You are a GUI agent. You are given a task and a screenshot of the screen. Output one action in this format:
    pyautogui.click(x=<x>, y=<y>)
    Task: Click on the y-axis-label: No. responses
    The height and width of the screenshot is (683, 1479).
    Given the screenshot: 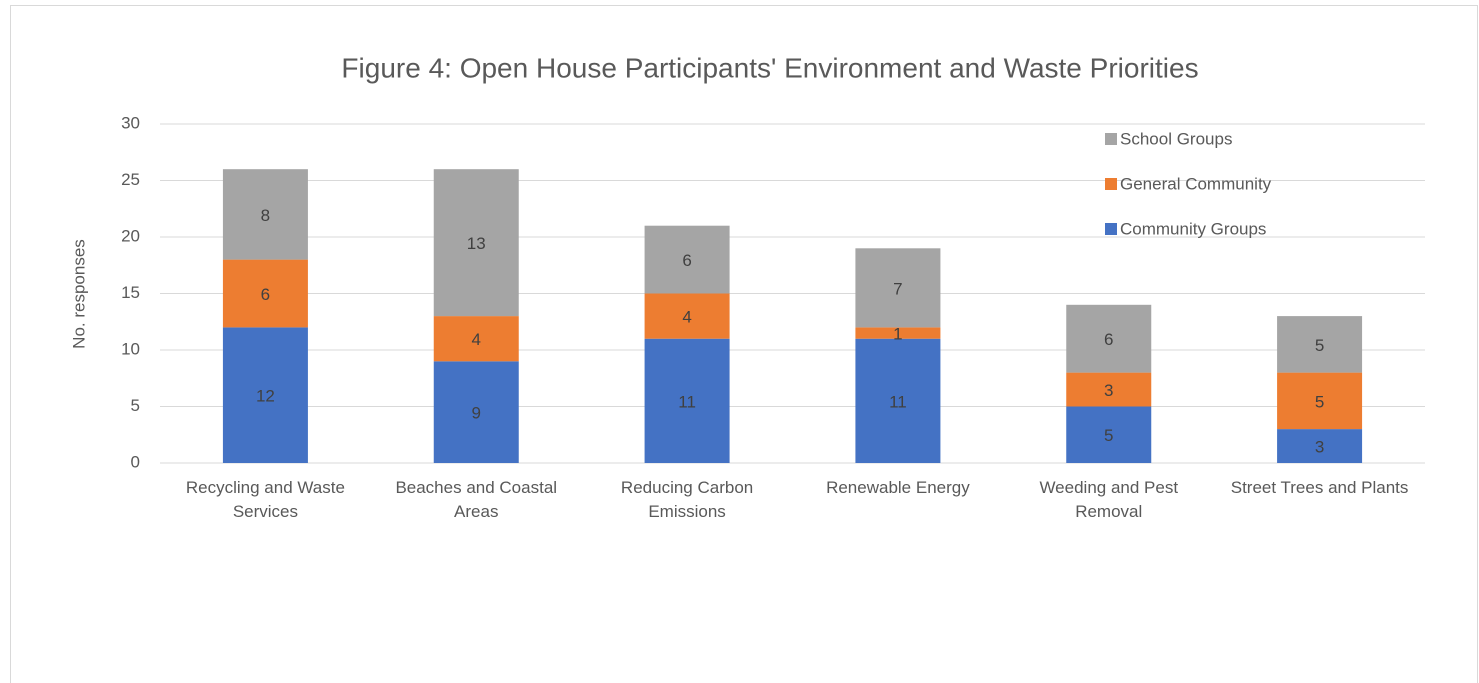 What is the action you would take?
    pyautogui.click(x=78, y=294)
    